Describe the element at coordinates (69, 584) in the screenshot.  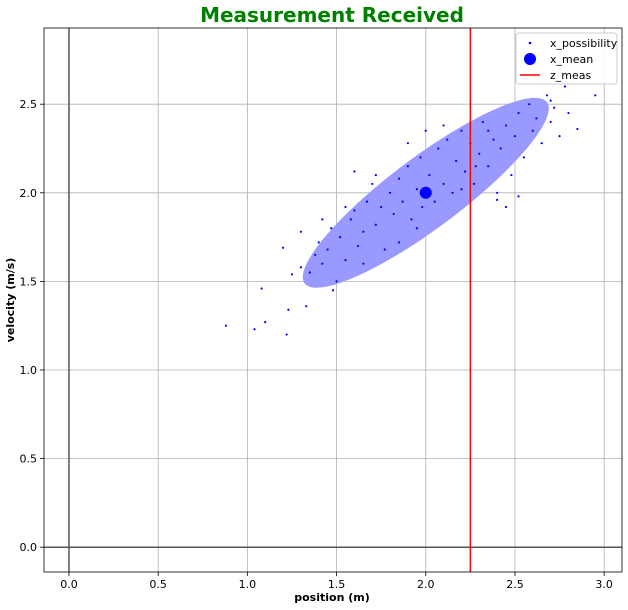
I see `x-tick-label: 0.0` at that location.